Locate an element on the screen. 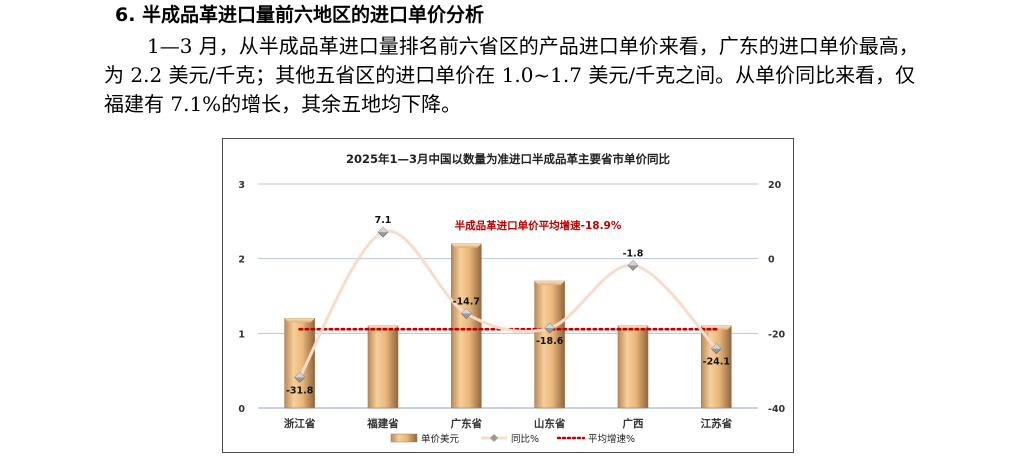 The width and height of the screenshot is (1015, 456). x-tick-label: 浙江省 is located at coordinates (300, 423).